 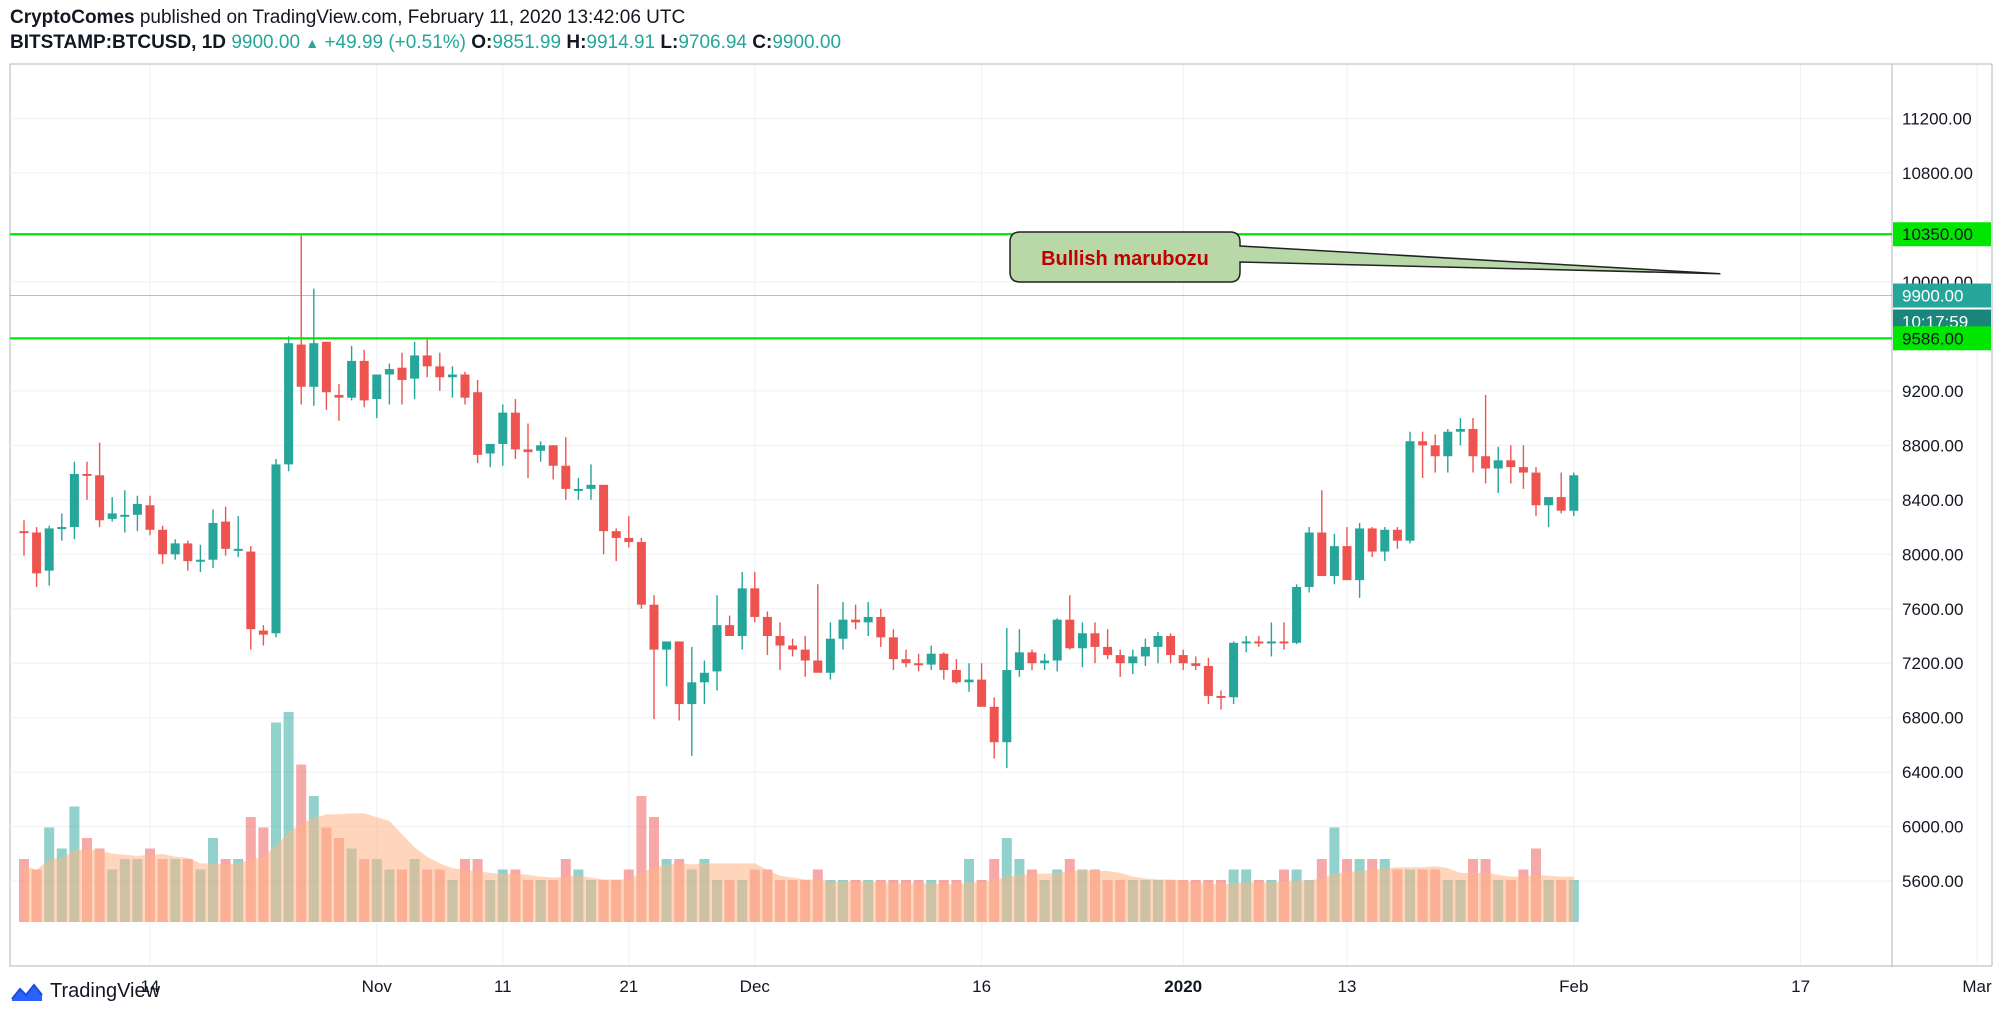 I want to click on price-tick-label: 10800.00, so click(x=1937, y=173).